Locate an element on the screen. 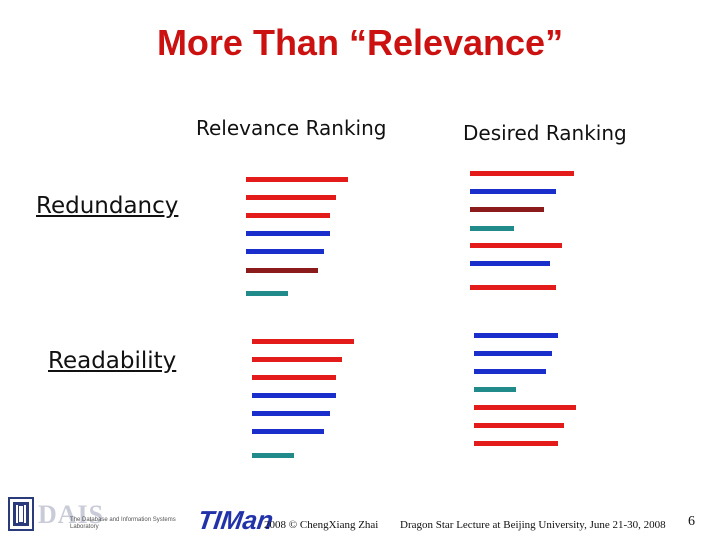 The height and width of the screenshot is (540, 720). page-number: 6 is located at coordinates (691, 521).